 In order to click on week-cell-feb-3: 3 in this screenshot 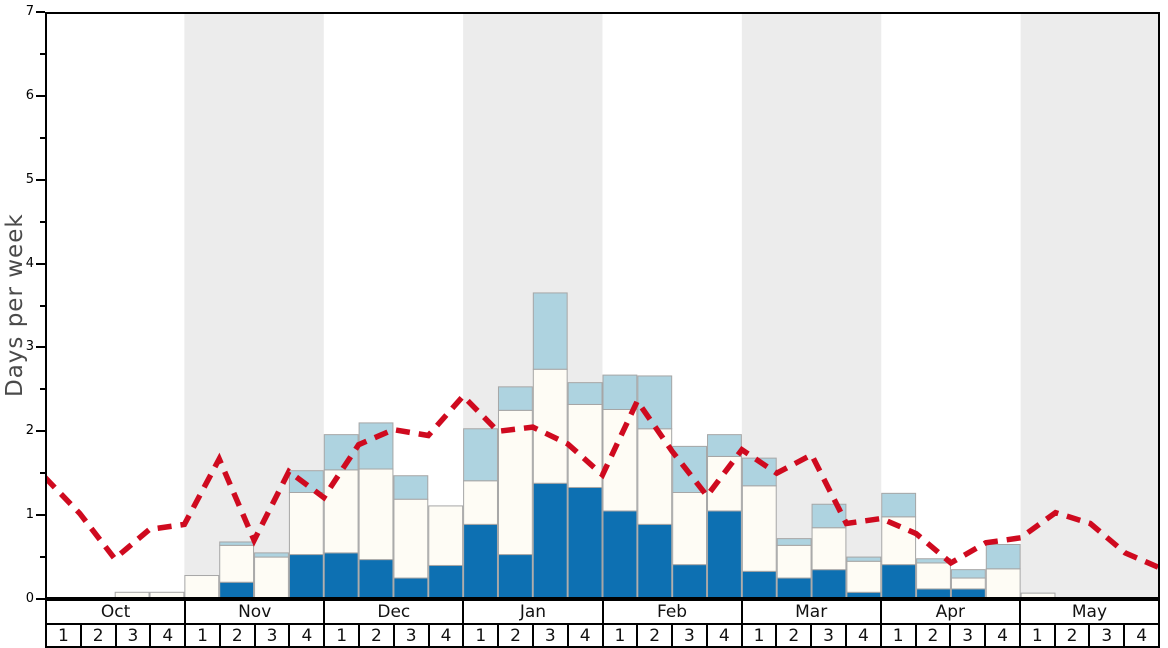, I will do `click(688, 635)`.